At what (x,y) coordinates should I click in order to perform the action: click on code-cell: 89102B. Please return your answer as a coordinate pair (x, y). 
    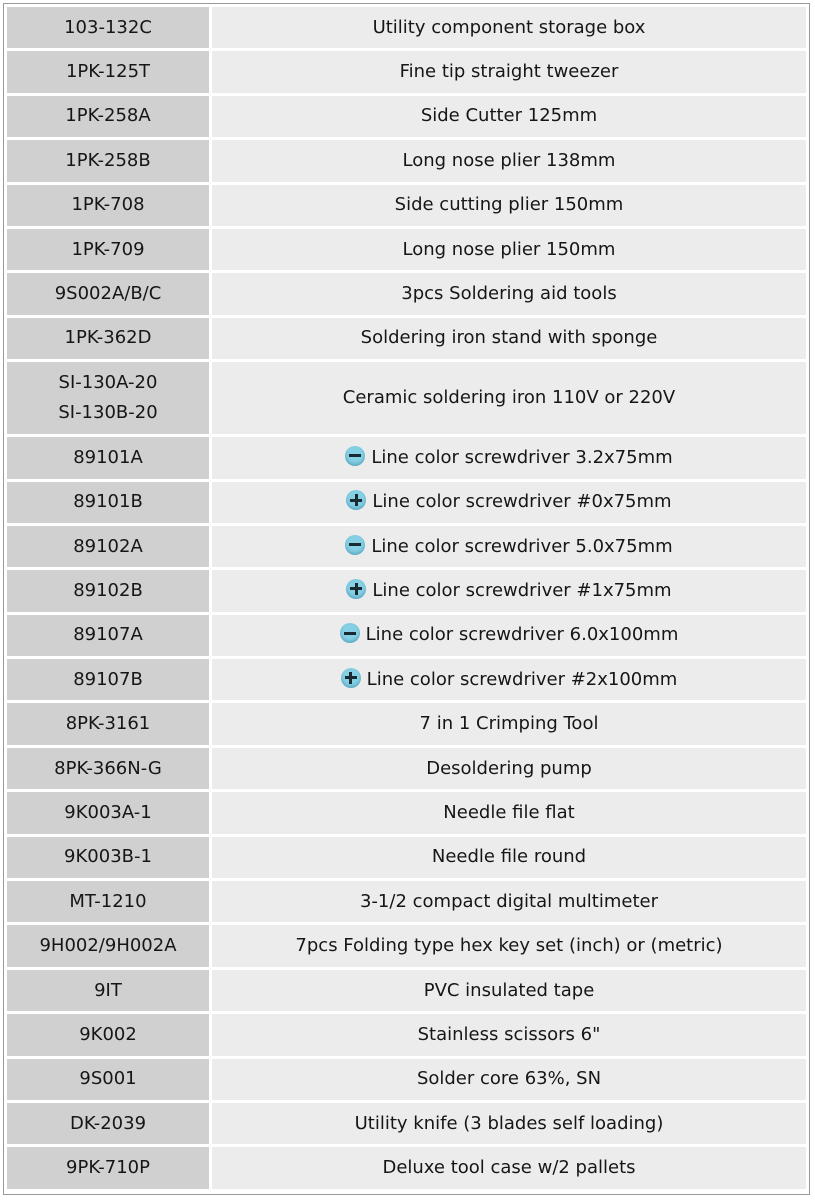
    Looking at the image, I should click on (108, 591).